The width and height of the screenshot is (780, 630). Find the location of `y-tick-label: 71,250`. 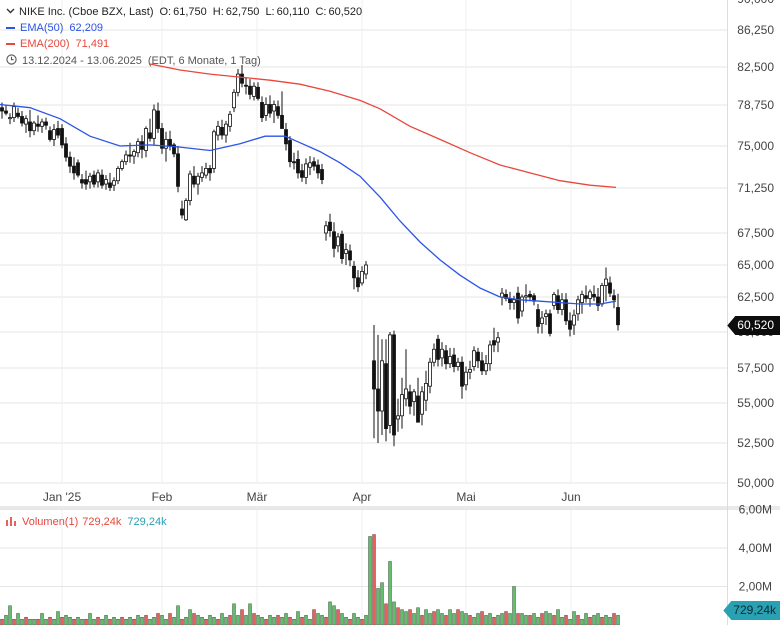

y-tick-label: 71,250 is located at coordinates (755, 188).